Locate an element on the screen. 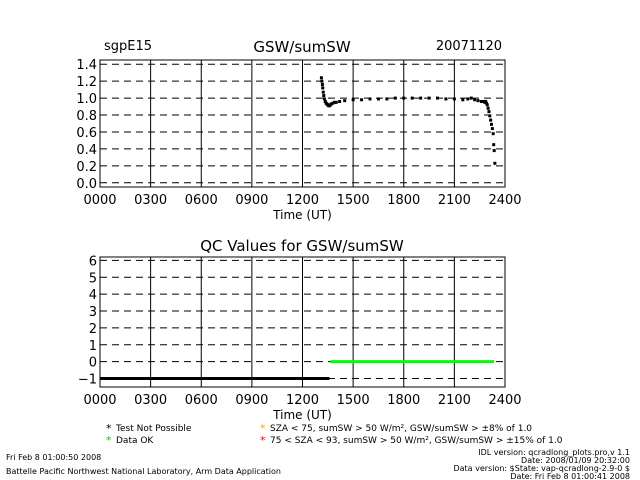 The height and width of the screenshot is (480, 640). y-tick-label: 1.2 is located at coordinates (86, 82).